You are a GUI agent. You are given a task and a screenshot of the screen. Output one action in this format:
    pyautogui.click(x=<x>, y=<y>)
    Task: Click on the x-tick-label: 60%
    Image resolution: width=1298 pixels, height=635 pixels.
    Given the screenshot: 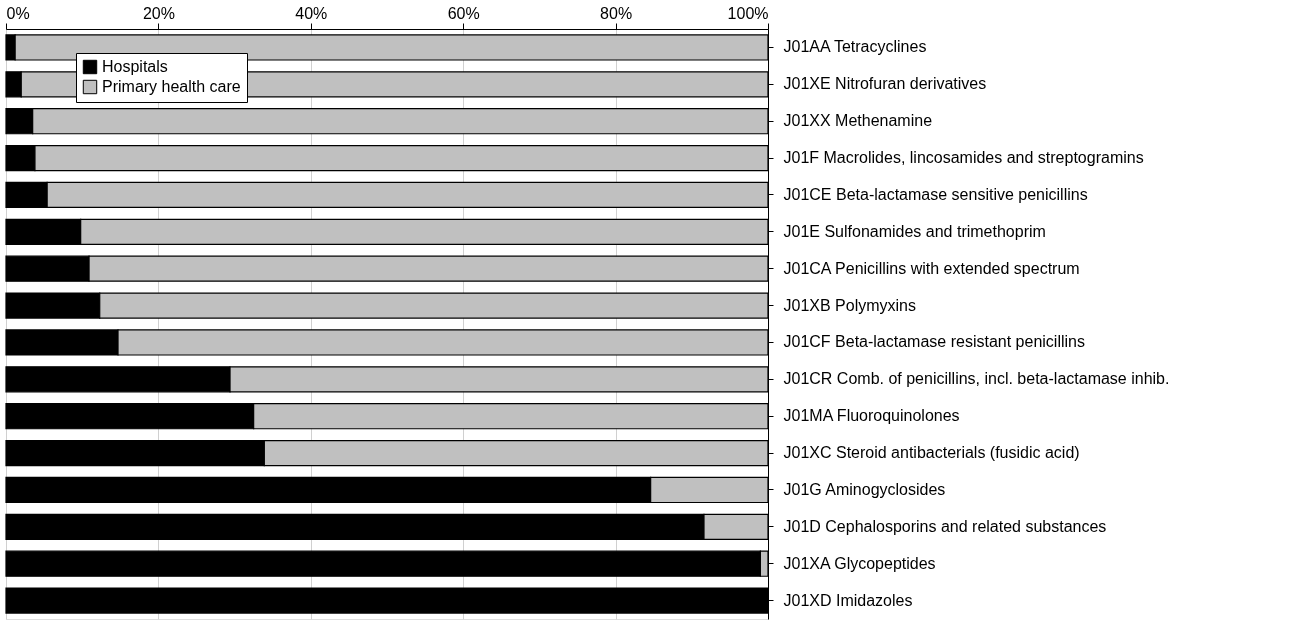 What is the action you would take?
    pyautogui.click(x=463, y=13)
    